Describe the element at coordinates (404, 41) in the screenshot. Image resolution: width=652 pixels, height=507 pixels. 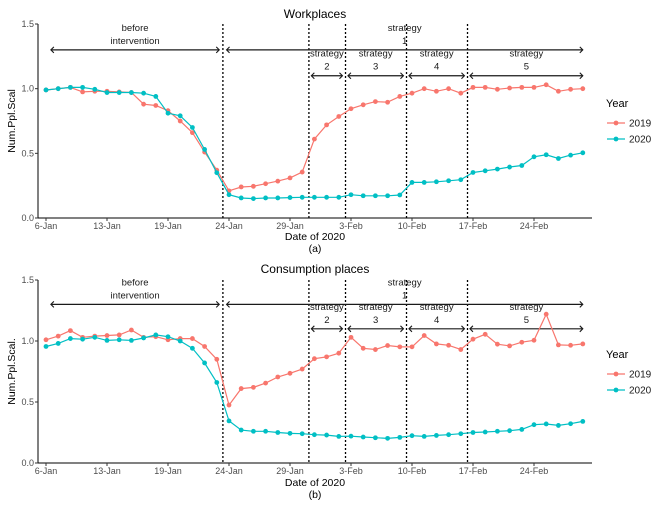
I see `s1-label-bottom: 1` at that location.